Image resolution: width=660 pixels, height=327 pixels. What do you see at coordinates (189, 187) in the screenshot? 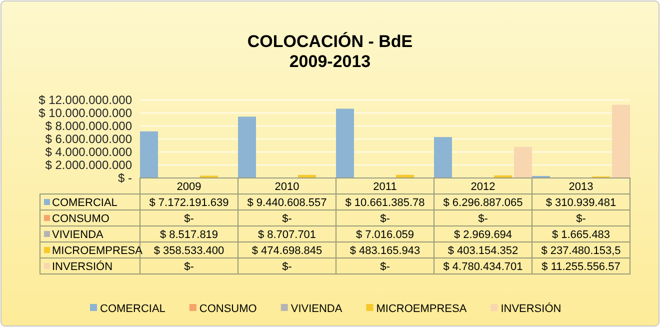
I see `x-tick-label: 2009` at bounding box center [189, 187].